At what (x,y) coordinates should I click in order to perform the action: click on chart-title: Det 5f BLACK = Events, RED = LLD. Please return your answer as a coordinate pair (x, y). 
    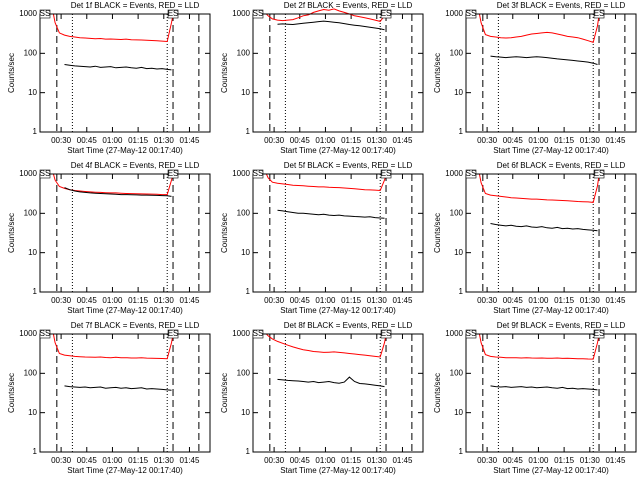
    Looking at the image, I should click on (348, 165).